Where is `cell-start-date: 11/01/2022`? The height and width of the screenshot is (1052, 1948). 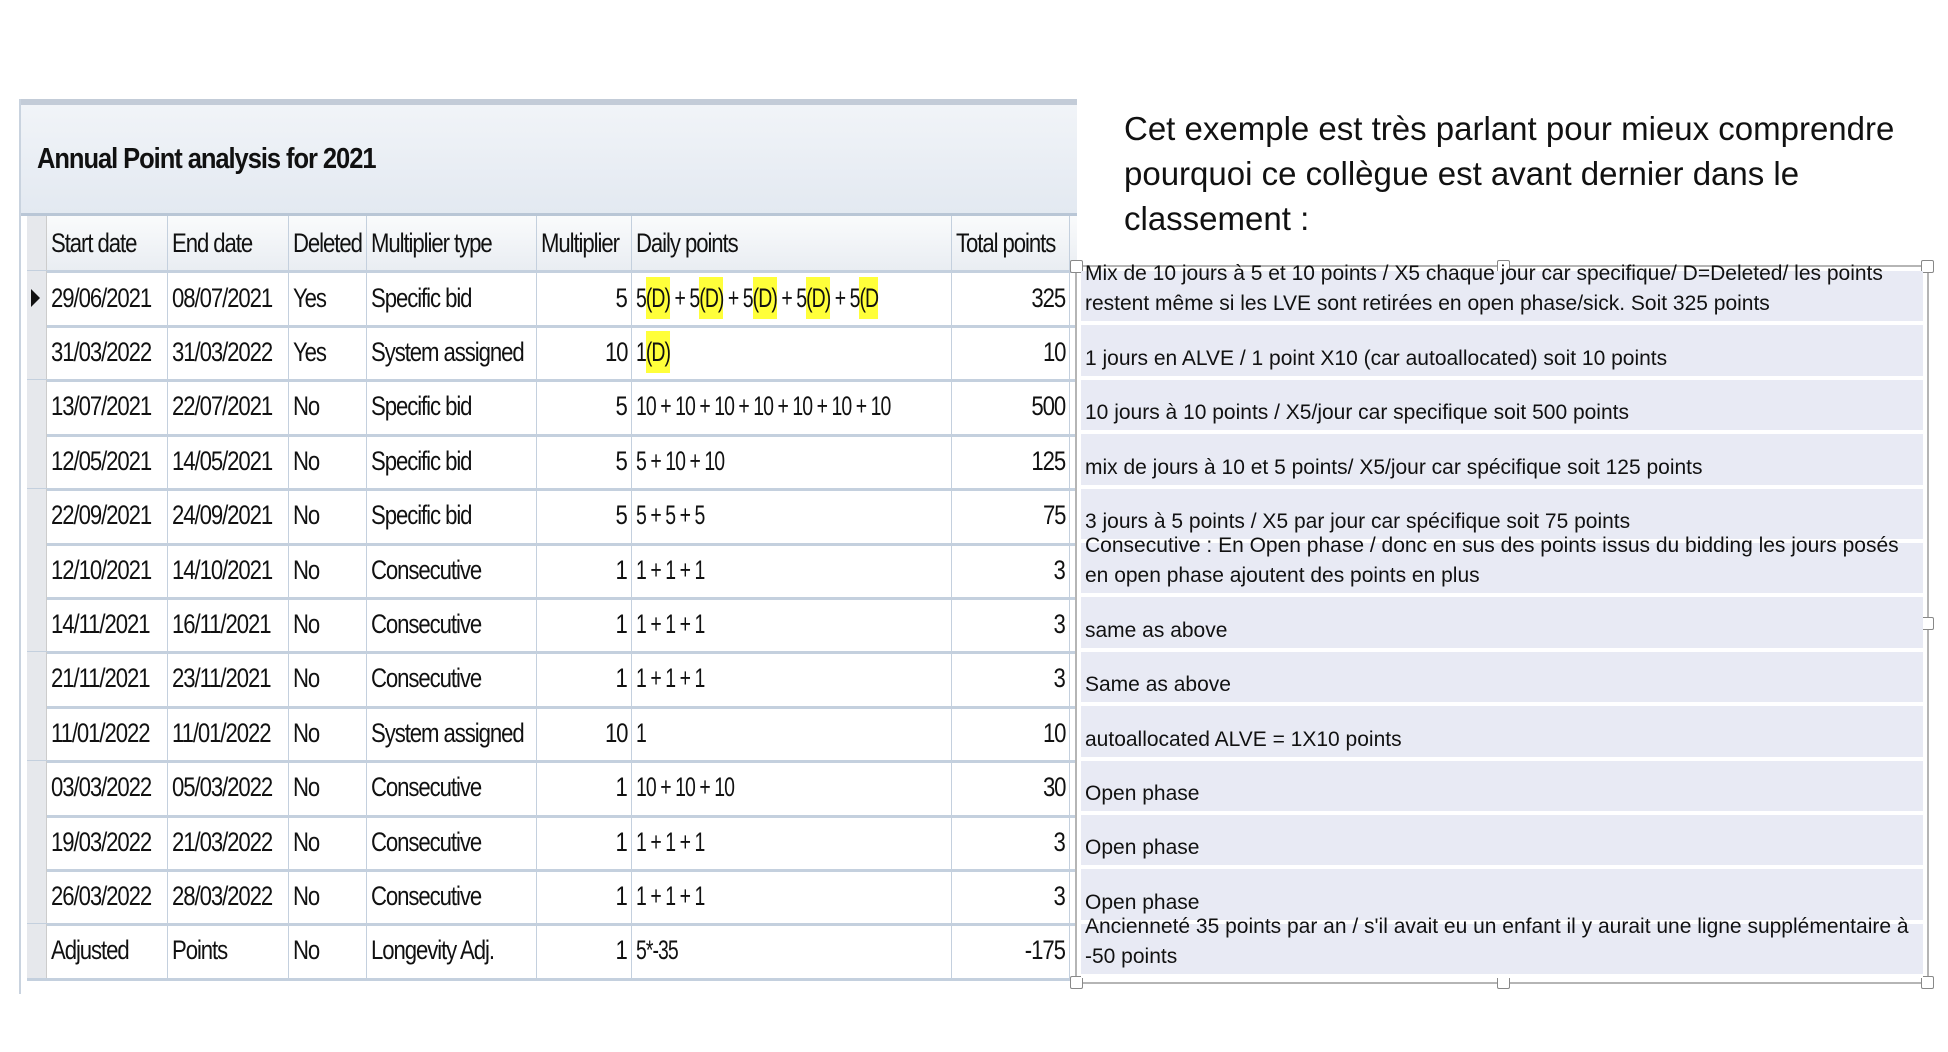 cell-start-date: 11/01/2022 is located at coordinates (107, 733).